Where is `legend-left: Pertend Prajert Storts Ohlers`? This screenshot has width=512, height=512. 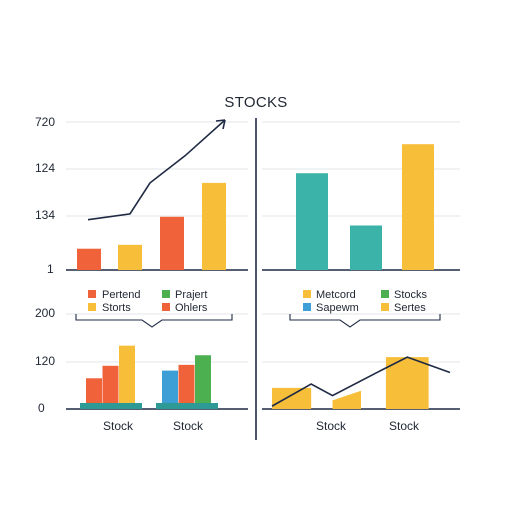 legend-left: Pertend Prajert Storts Ohlers is located at coordinates (154, 308).